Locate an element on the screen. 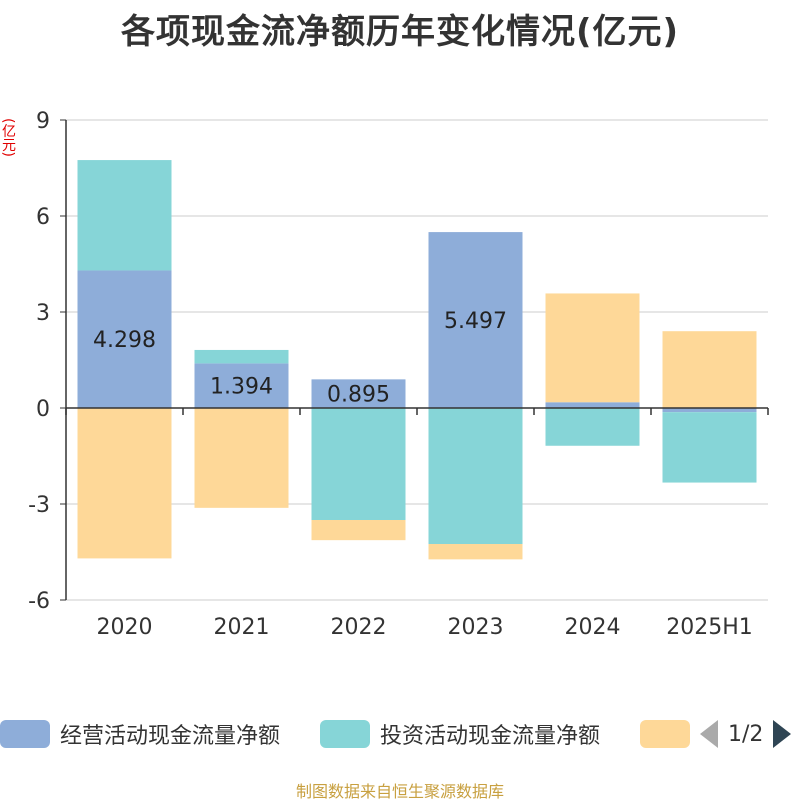 This screenshot has width=800, height=802. source-note: 制图数据来自恒生聚源数据库 is located at coordinates (399, 791).